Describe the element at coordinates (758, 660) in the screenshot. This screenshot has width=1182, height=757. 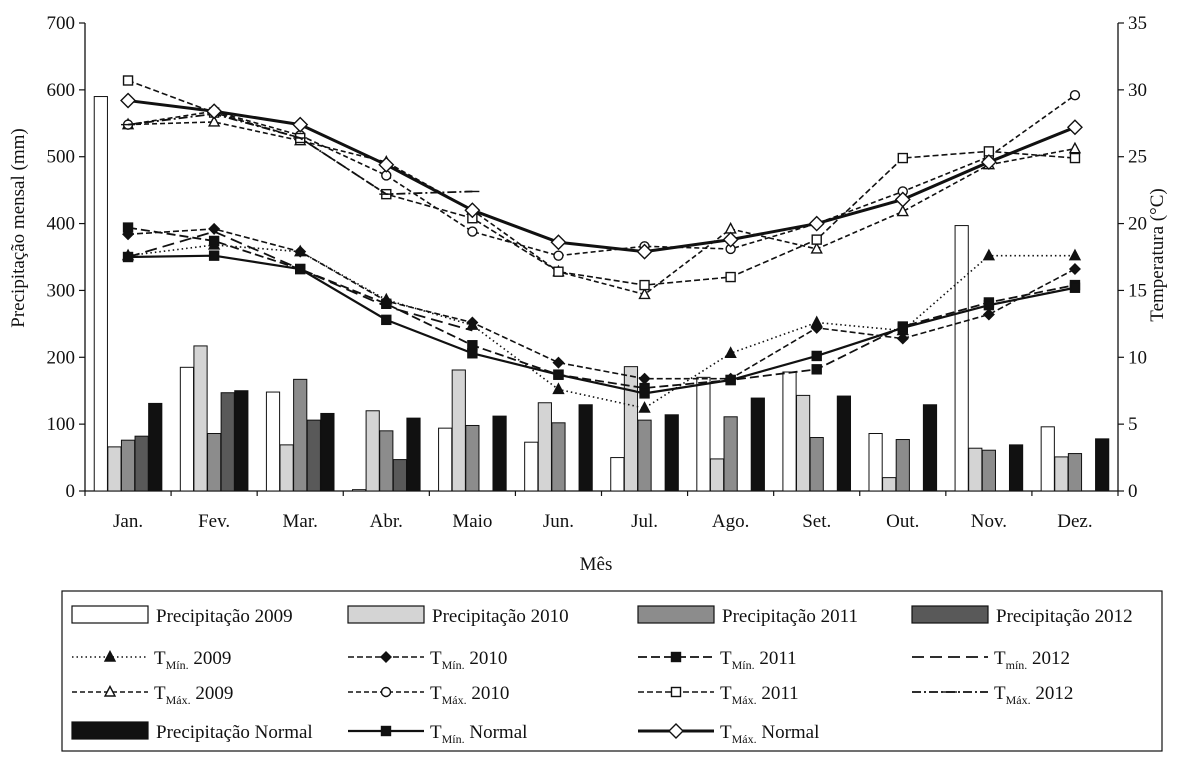
I see `legend-label: TMín. 2011` at that location.